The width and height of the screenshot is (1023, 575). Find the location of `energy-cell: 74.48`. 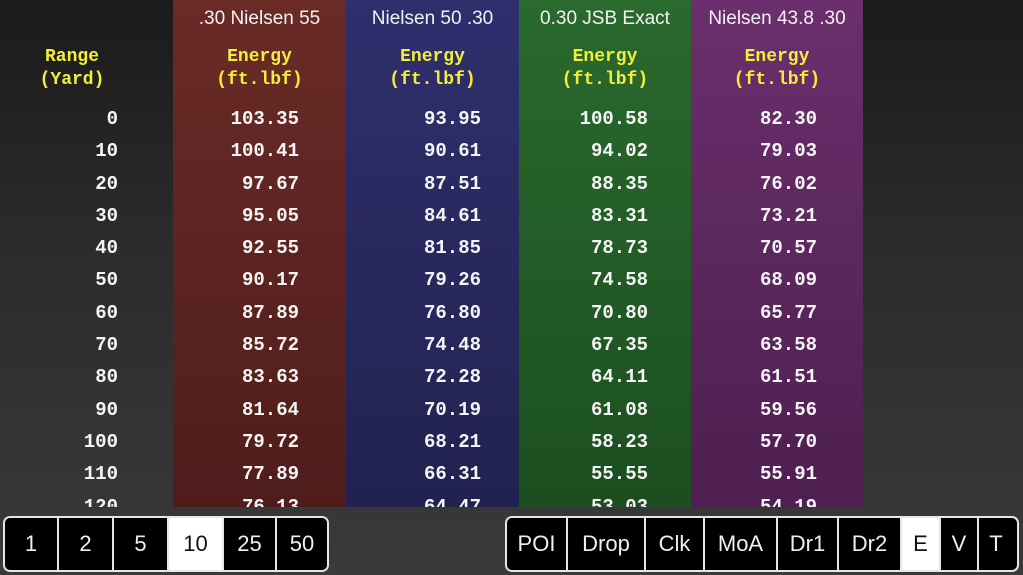

energy-cell: 74.48 is located at coordinates (452, 345).